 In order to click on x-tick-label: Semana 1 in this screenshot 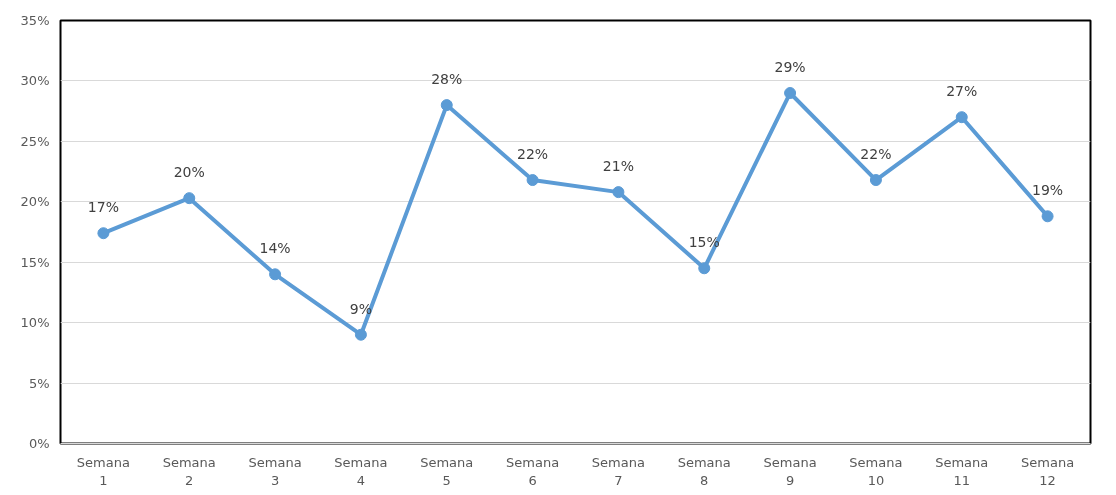, I will do `click(103, 471)`.